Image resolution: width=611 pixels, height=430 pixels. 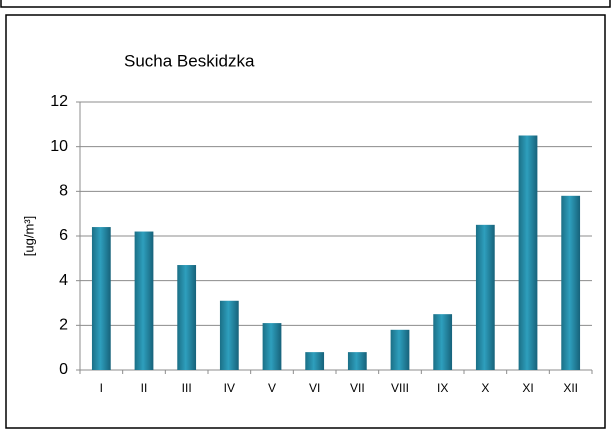 What do you see at coordinates (59, 146) in the screenshot?
I see `y-tick-label: 10` at bounding box center [59, 146].